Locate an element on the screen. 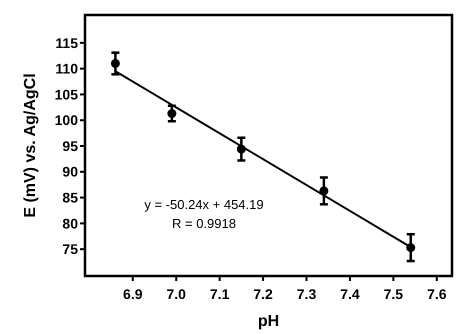 The width and height of the screenshot is (474, 334). annotation: R = 0.9918 is located at coordinates (204, 223).